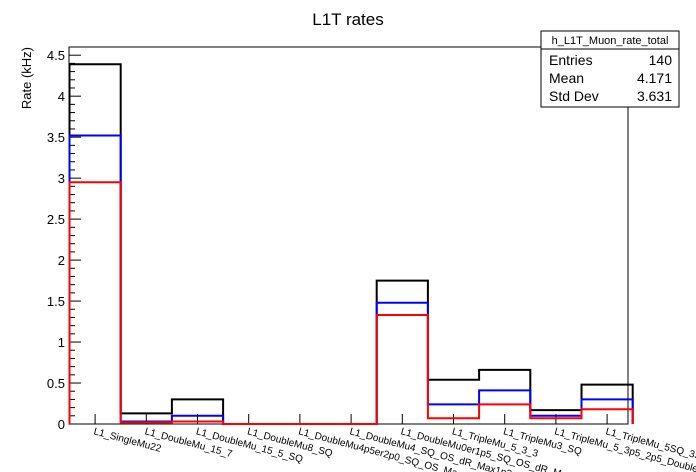 This screenshot has width=696, height=472. I want to click on y-tick-label: 2, so click(61, 260).